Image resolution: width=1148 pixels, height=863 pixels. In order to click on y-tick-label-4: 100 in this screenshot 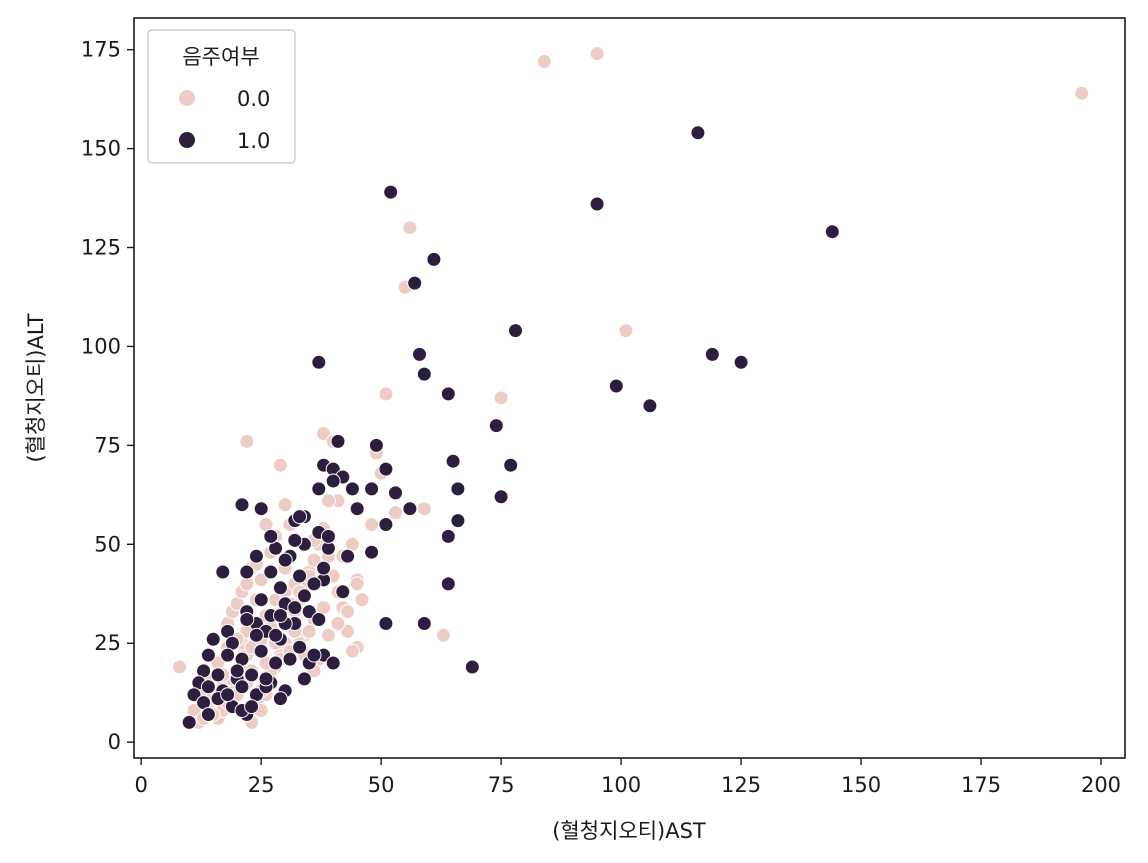, I will do `click(101, 346)`.